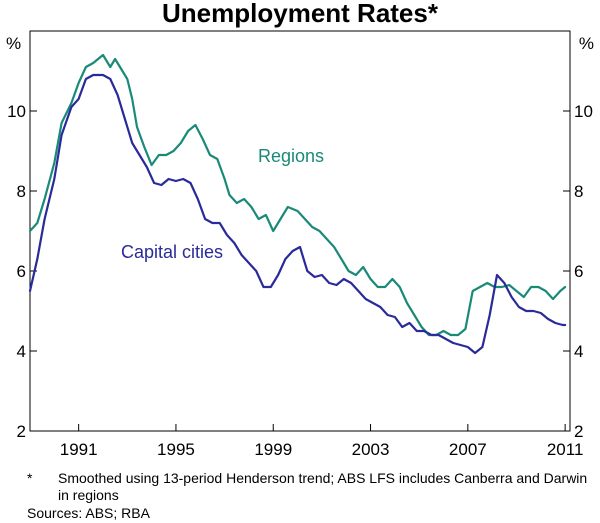  Describe the element at coordinates (583, 111) in the screenshot. I see `y-tick-label-right: 10` at that location.